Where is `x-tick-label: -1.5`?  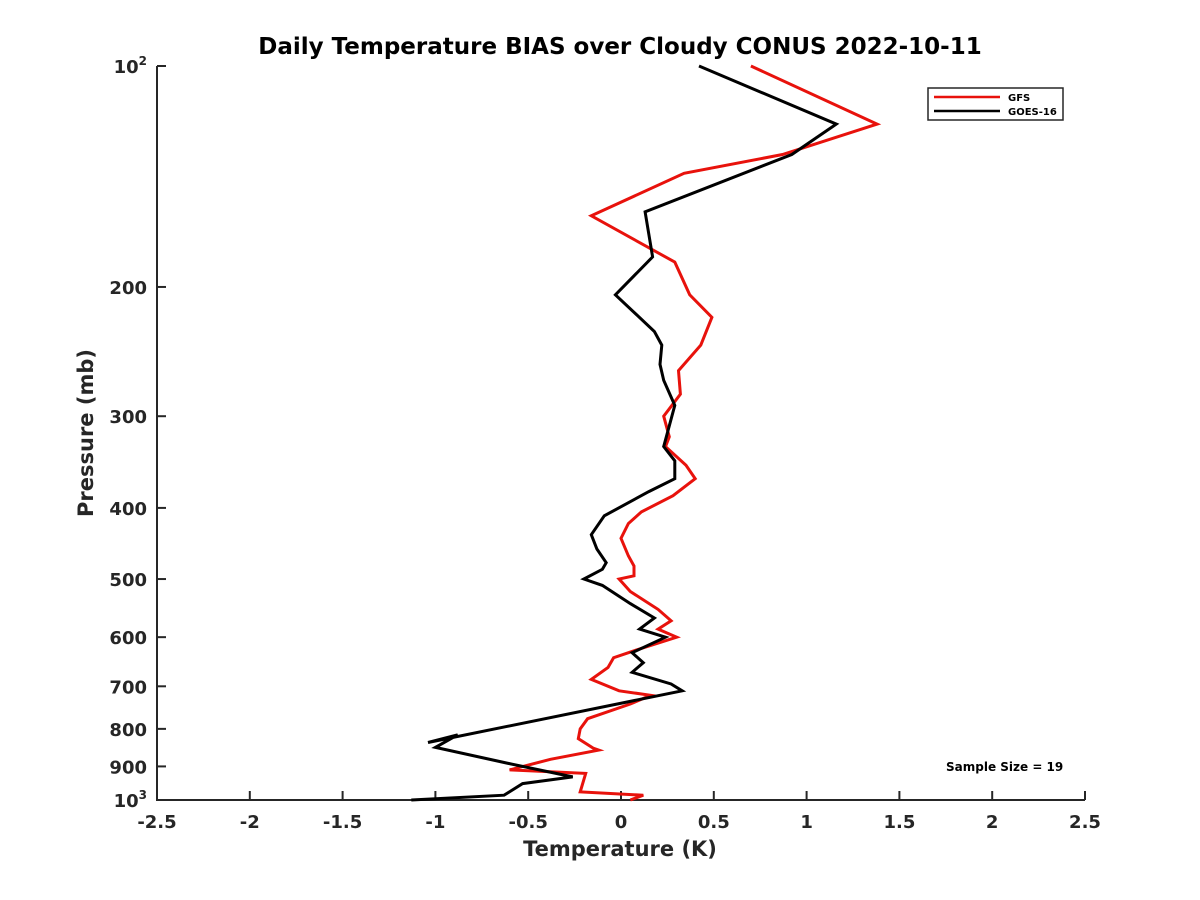
x-tick-label: -1.5 is located at coordinates (342, 822).